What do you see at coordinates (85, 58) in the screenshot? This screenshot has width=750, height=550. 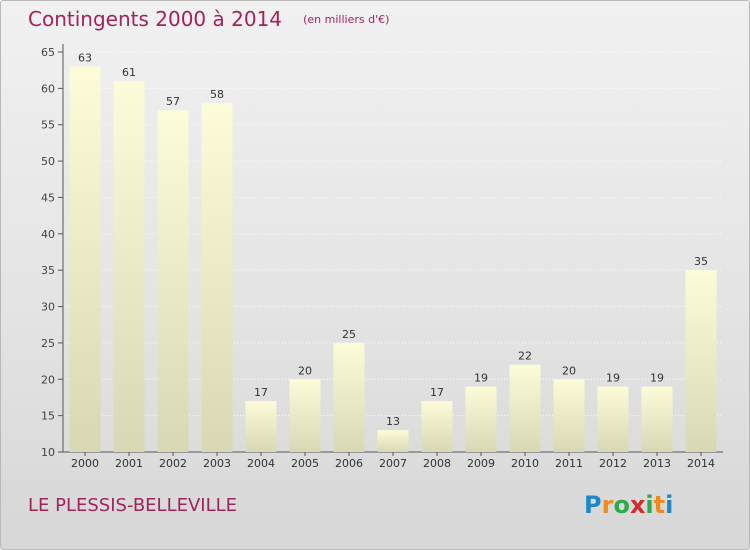 I see `data-label: 63` at bounding box center [85, 58].